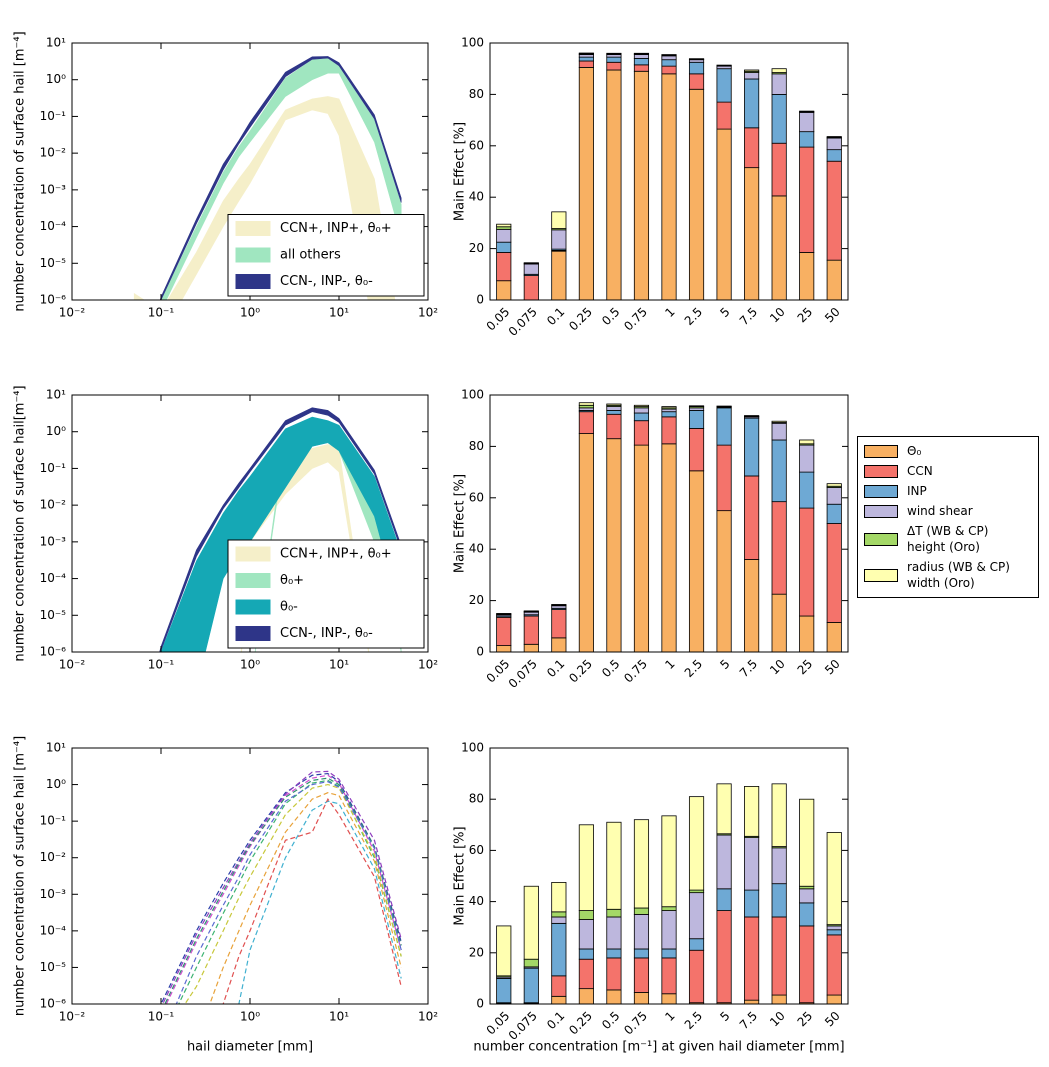 The width and height of the screenshot is (1049, 1067). What do you see at coordinates (805, 667) in the screenshot?
I see `x-tick-label: 25` at bounding box center [805, 667].